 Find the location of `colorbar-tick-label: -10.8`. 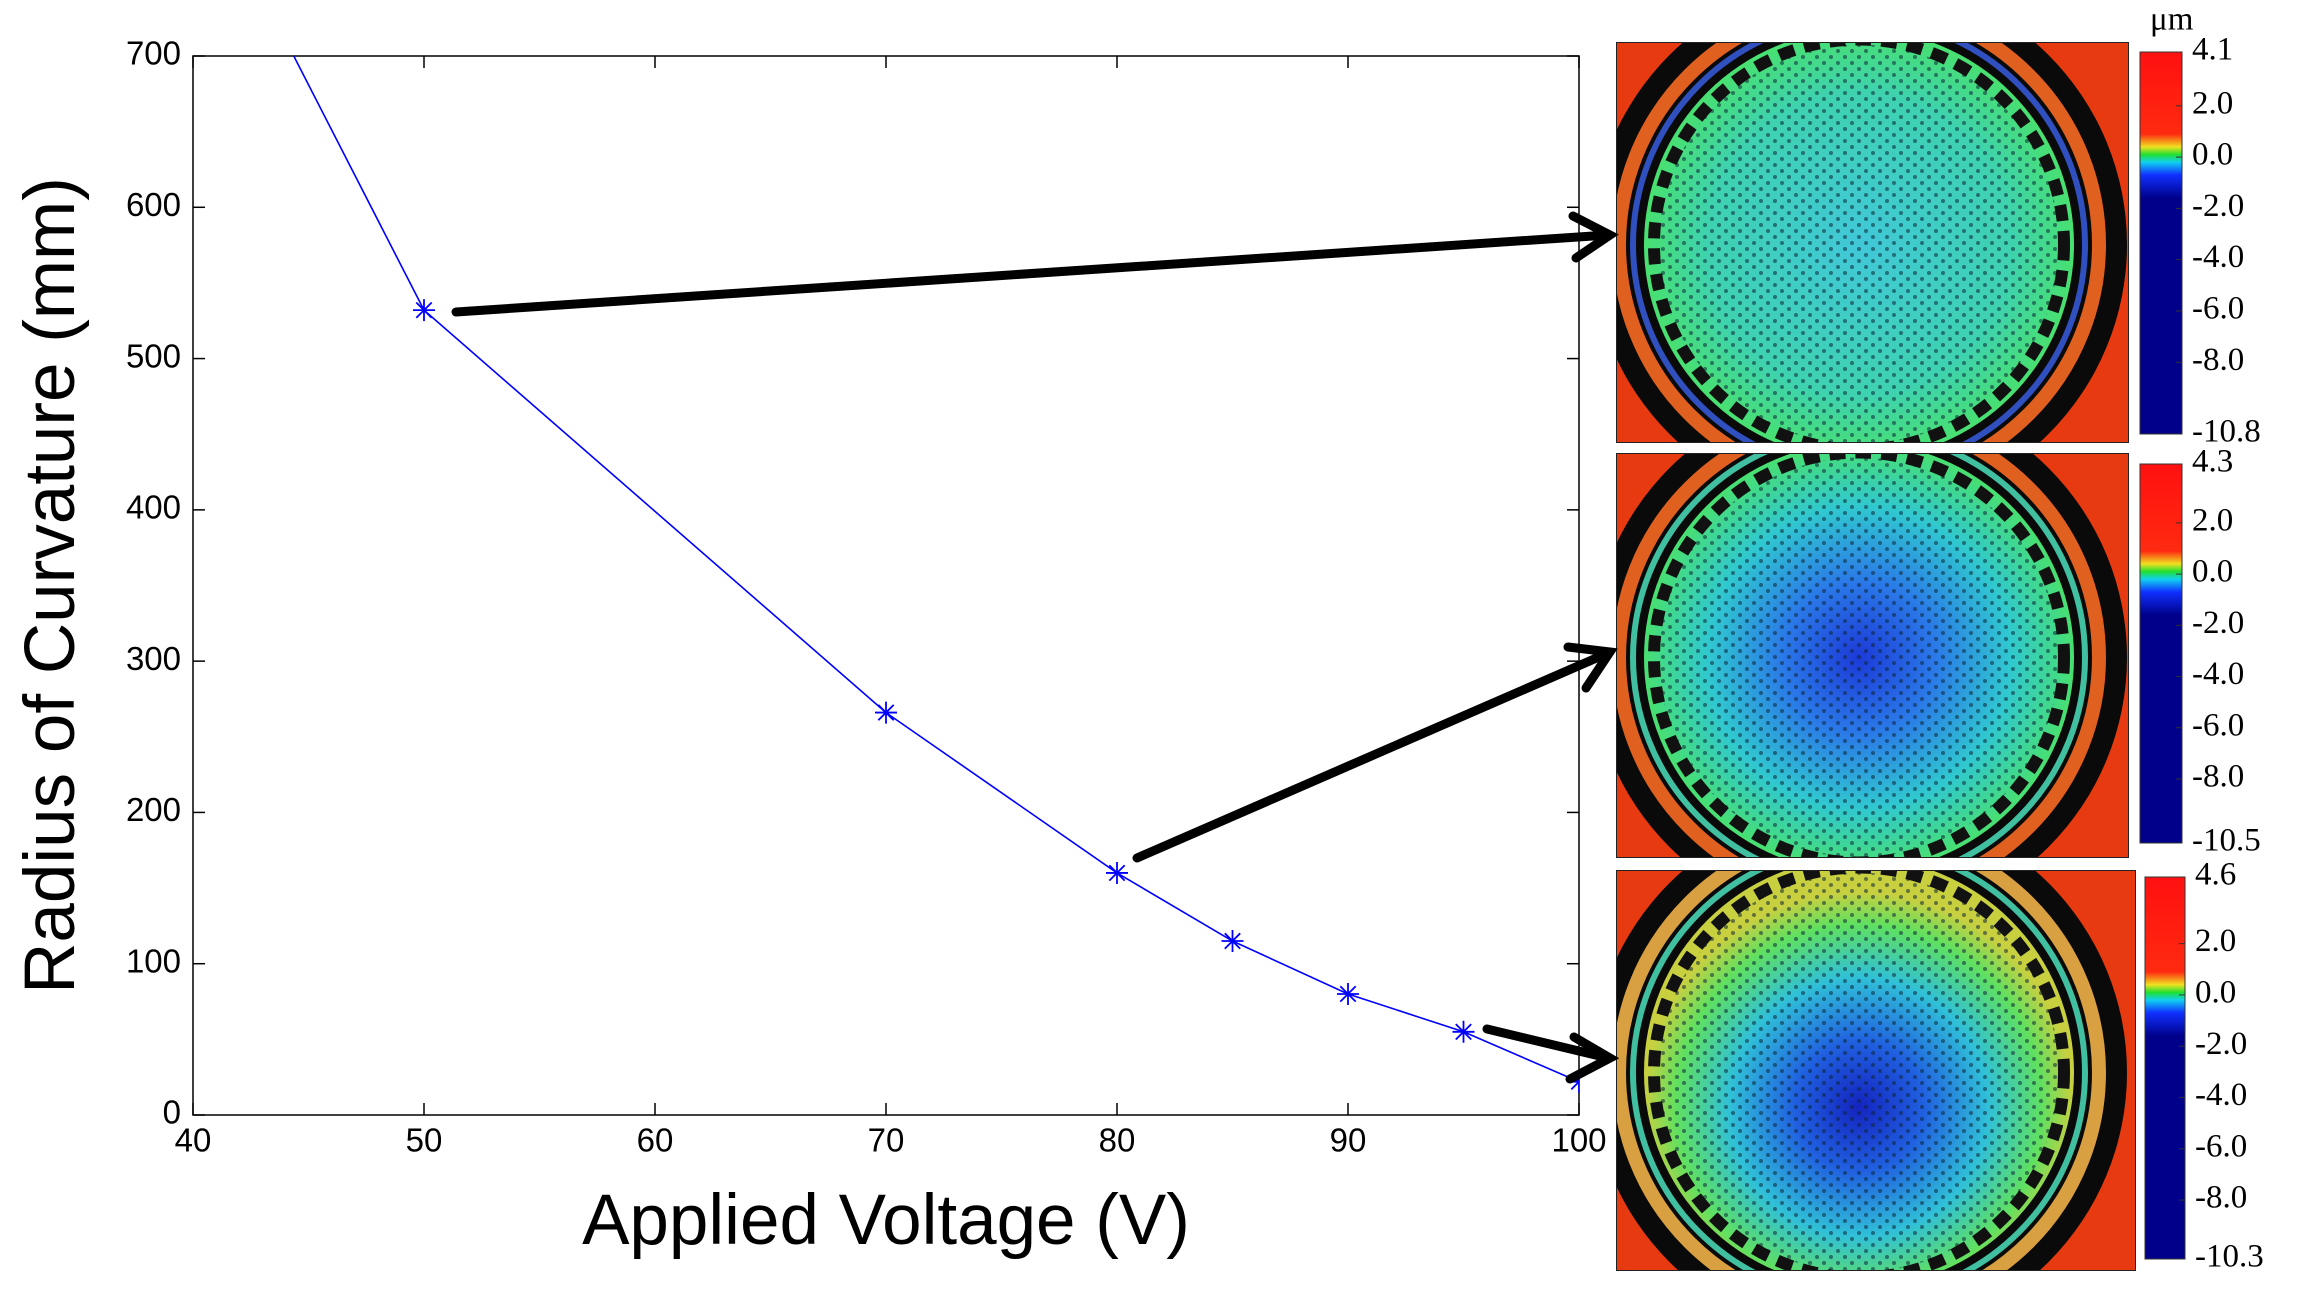

colorbar-tick-label: -10.8 is located at coordinates (2226, 432).